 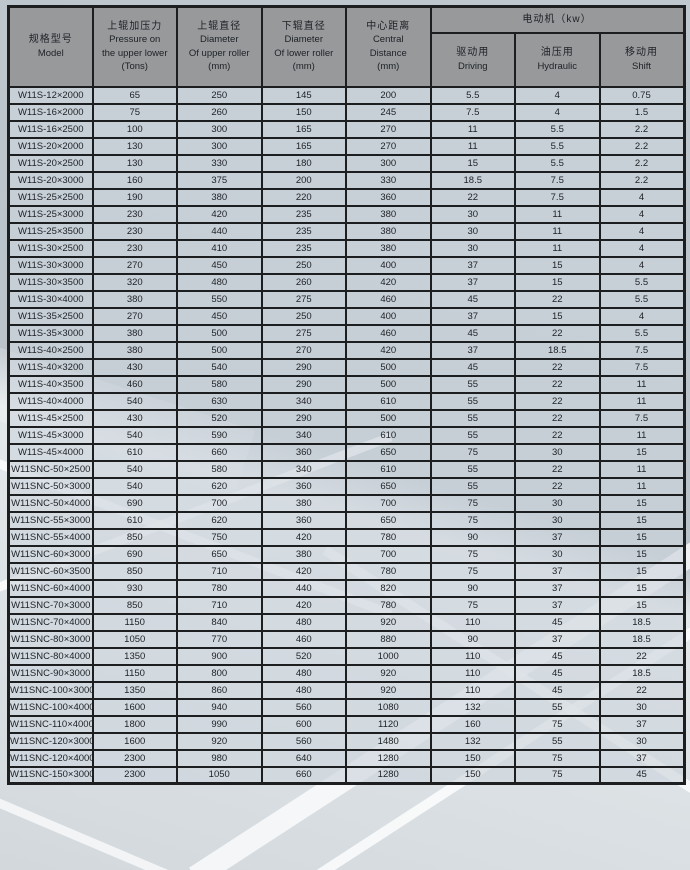 What do you see at coordinates (388, 469) in the screenshot?
I see `spec-value-cell: 610` at bounding box center [388, 469].